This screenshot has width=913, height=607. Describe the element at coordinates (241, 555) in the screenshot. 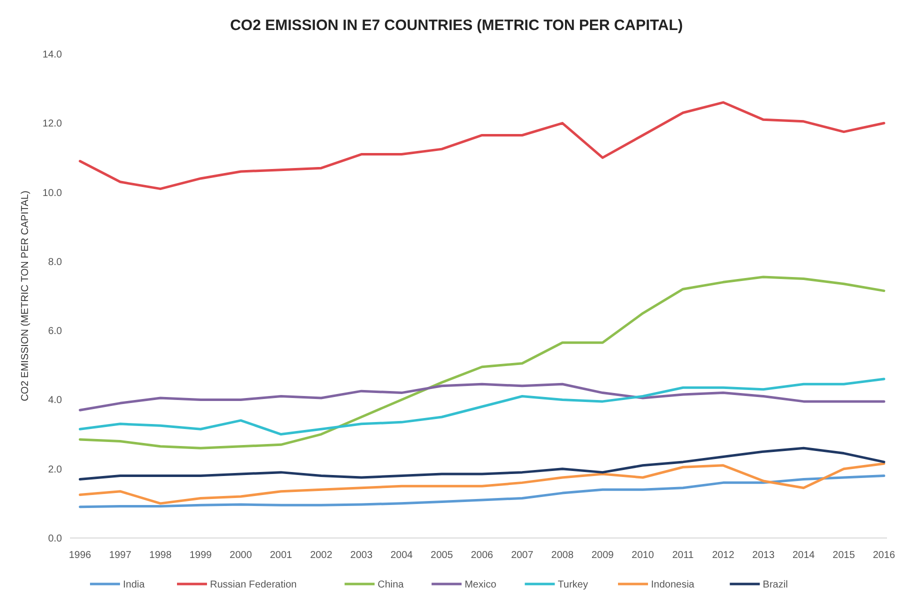

I see `x-tick-label: 2000` at that location.